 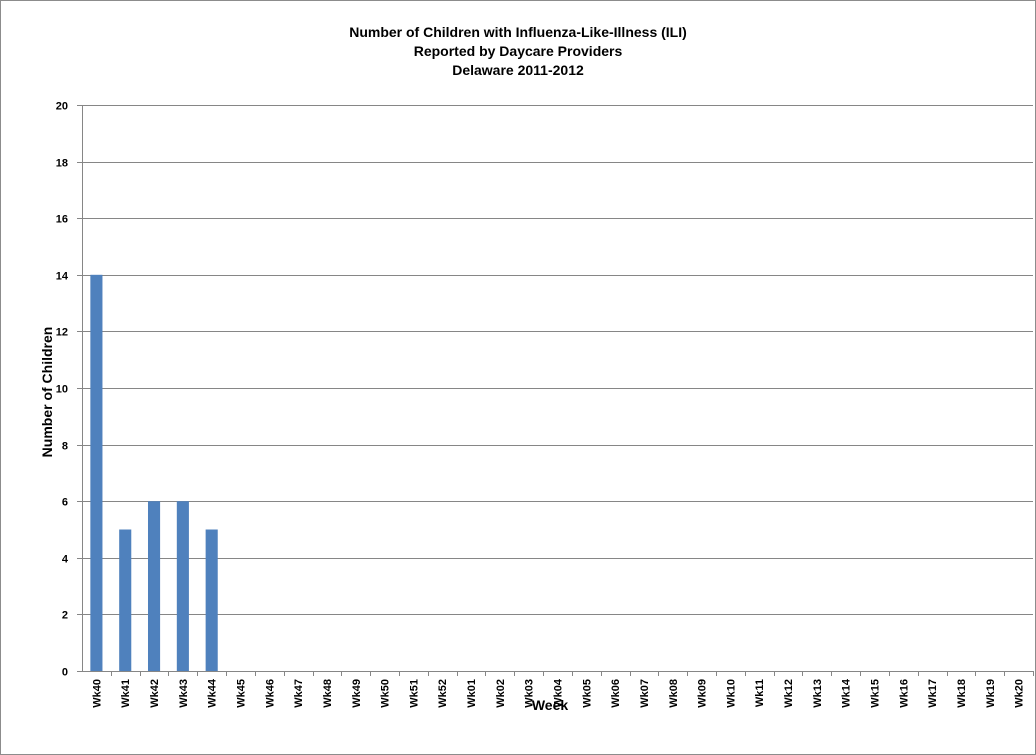 I want to click on bar-wk40, so click(x=96, y=472).